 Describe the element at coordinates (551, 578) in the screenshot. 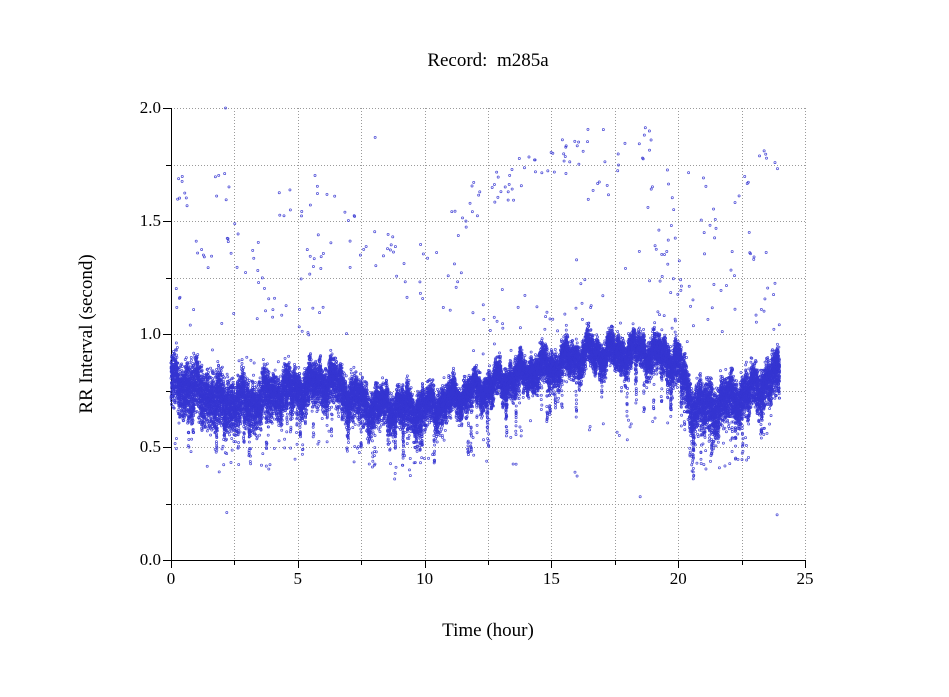

I see `x-tick-label: 15` at that location.